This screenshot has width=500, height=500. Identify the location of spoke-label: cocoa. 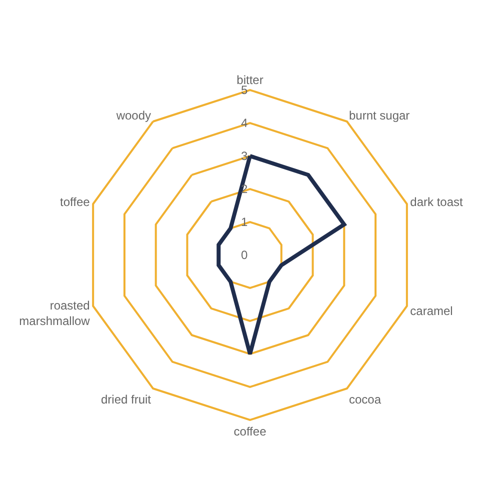
(365, 399).